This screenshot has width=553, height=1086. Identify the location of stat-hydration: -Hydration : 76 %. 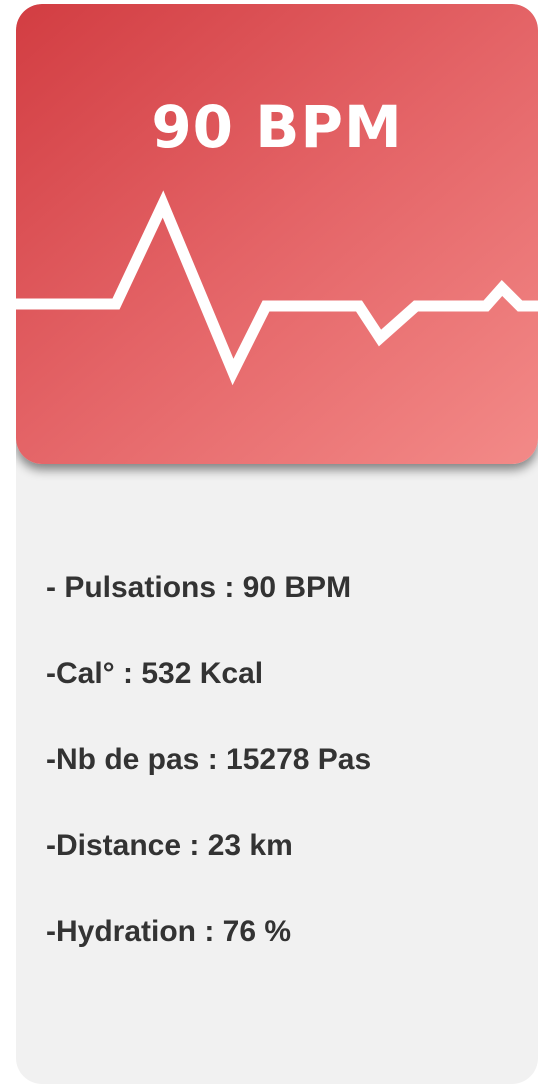
(169, 931).